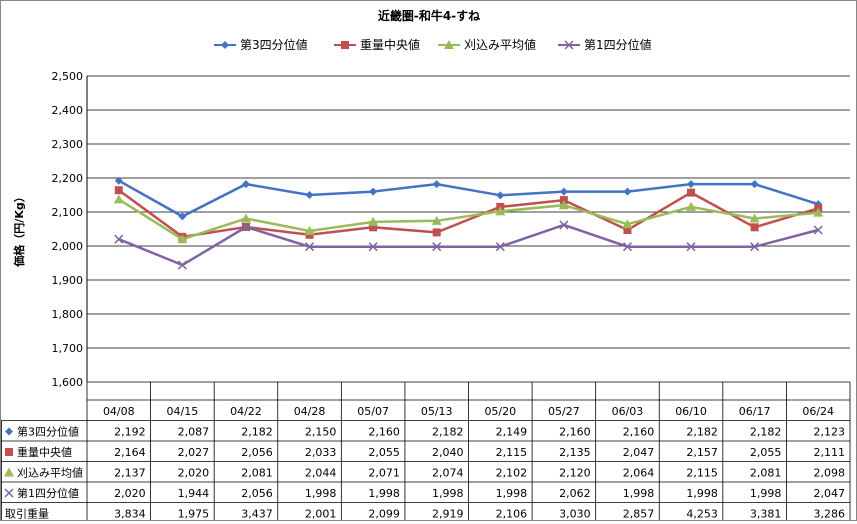  Describe the element at coordinates (575, 493) in the screenshot. I see `table-cell-3-7: 2,062` at that location.